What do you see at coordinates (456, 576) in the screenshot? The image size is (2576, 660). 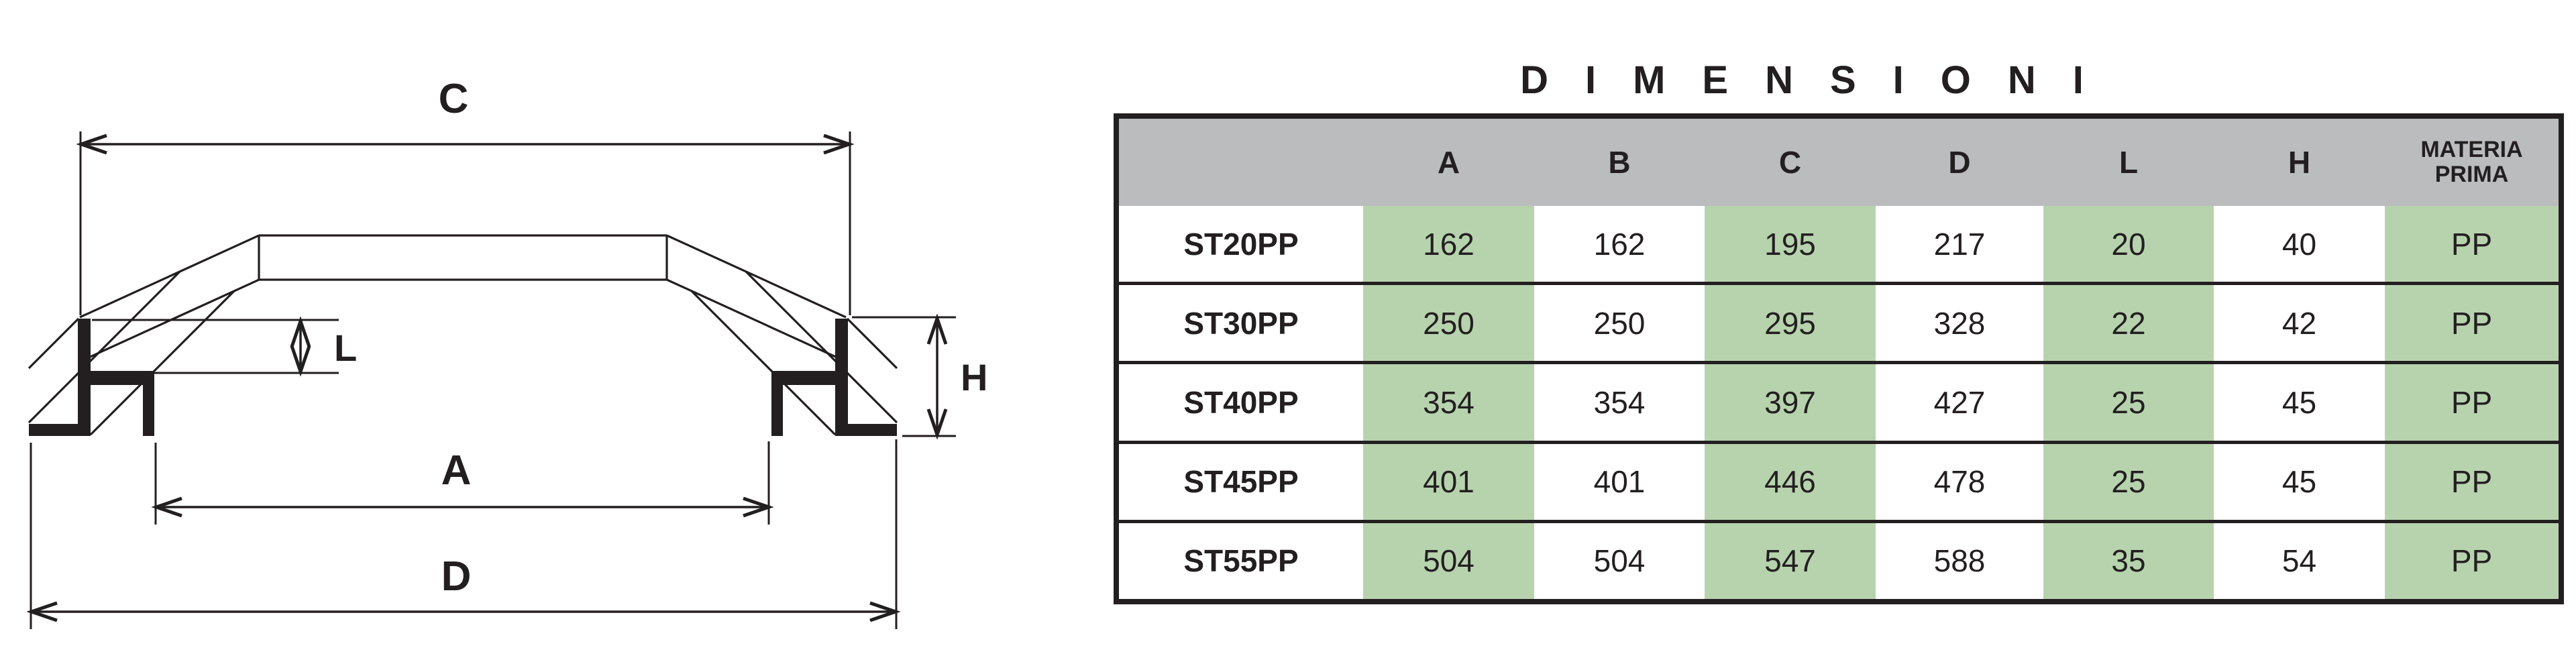 I see `label-D: D` at bounding box center [456, 576].